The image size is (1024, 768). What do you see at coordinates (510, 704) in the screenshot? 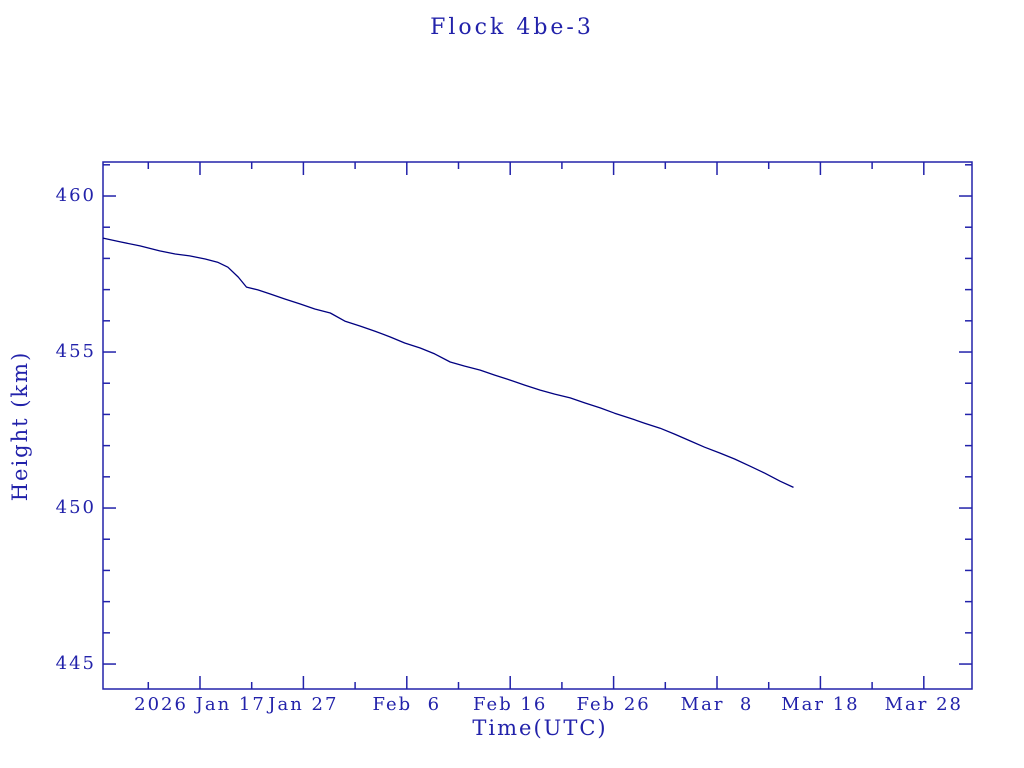
I see `x-tick-label: Feb 16` at bounding box center [510, 704].